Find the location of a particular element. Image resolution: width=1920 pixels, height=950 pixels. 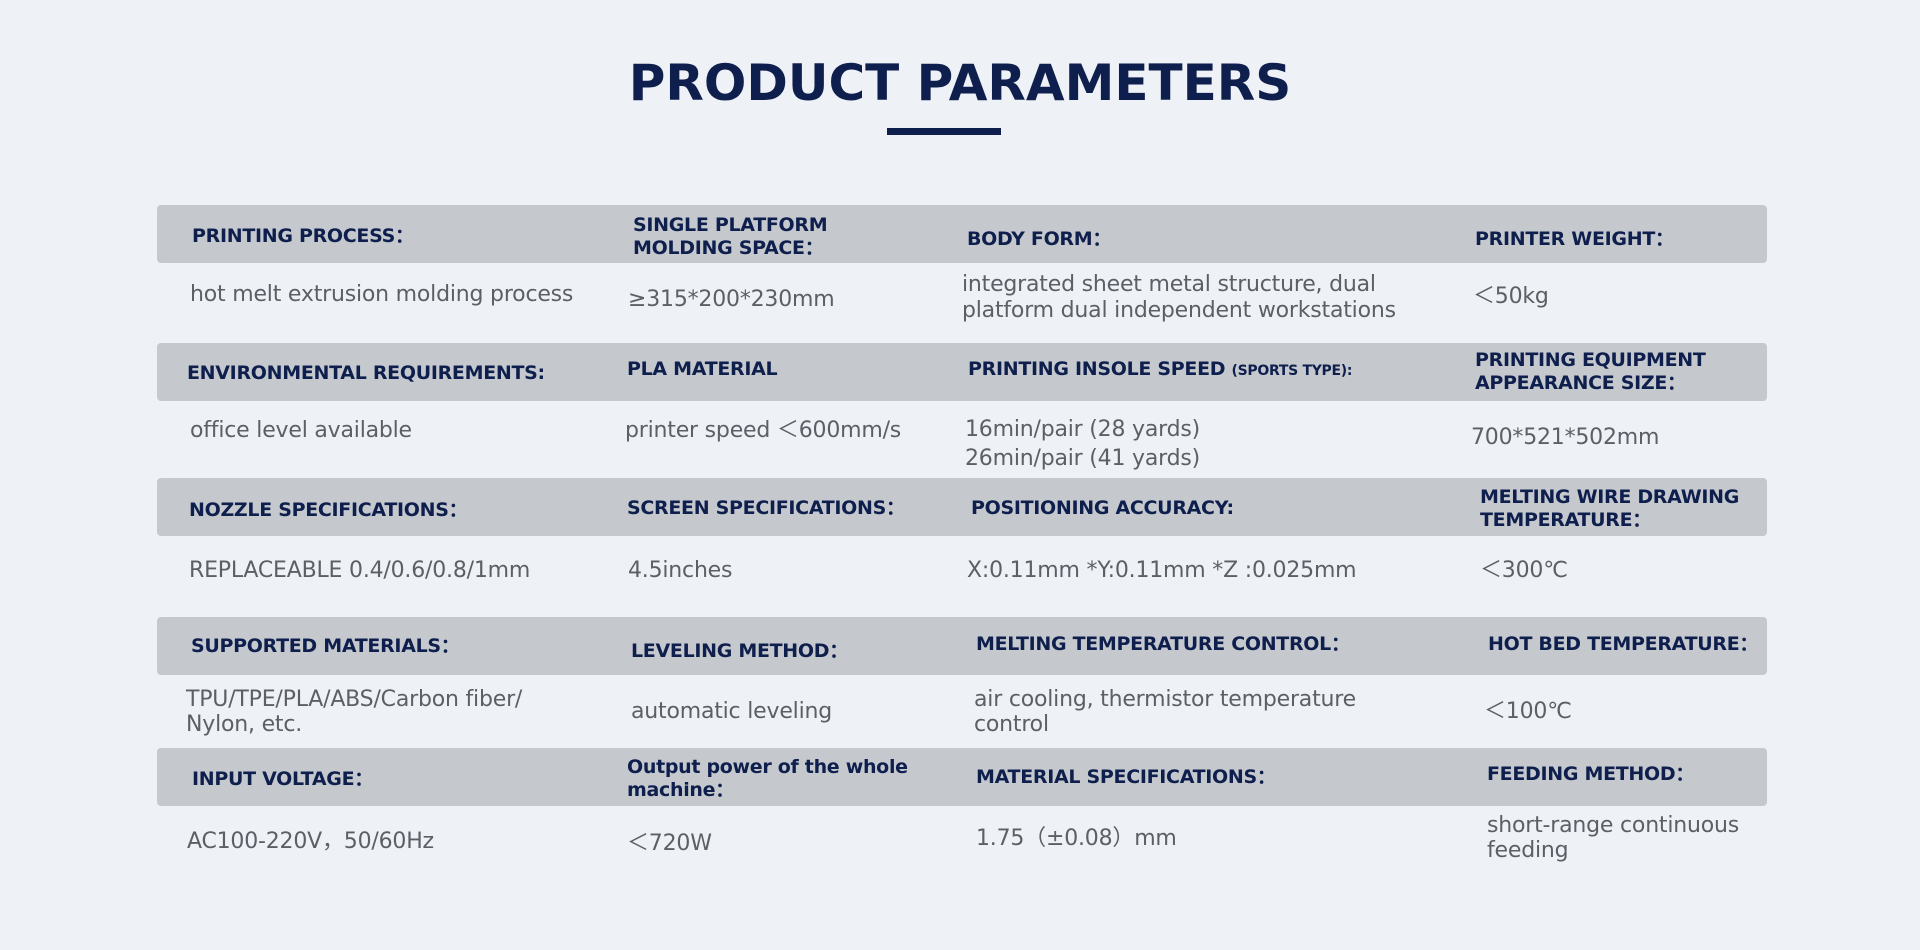

param-value: hot melt extrusion molding process is located at coordinates (382, 294).